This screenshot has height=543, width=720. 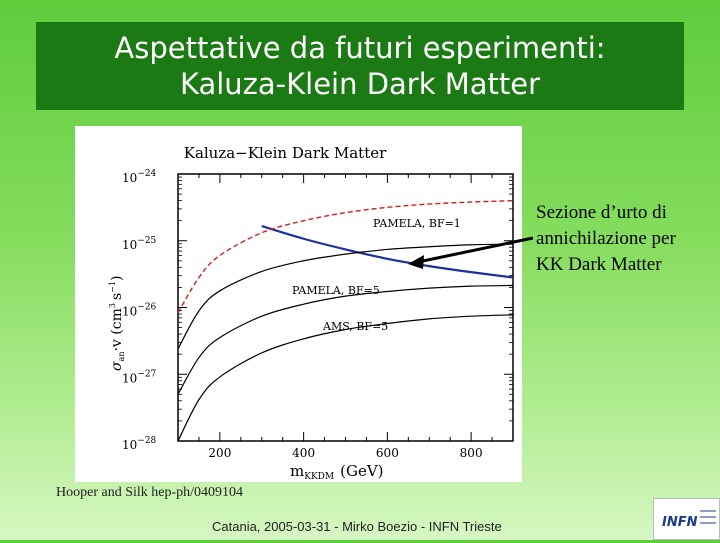 I want to click on infn-logo: INFN, so click(x=686, y=519).